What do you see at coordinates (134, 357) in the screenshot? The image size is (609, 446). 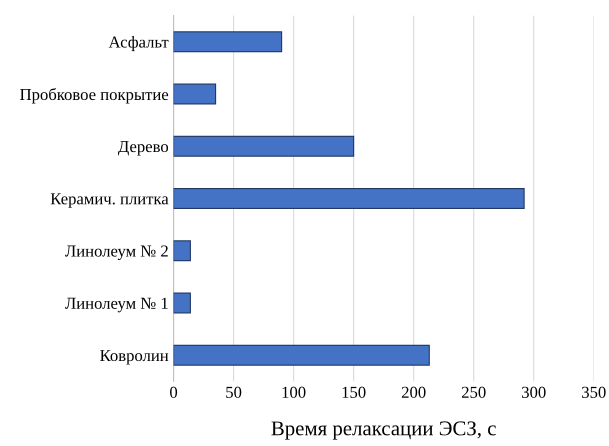 I see `y-tick-label: Ковролин` at bounding box center [134, 357].